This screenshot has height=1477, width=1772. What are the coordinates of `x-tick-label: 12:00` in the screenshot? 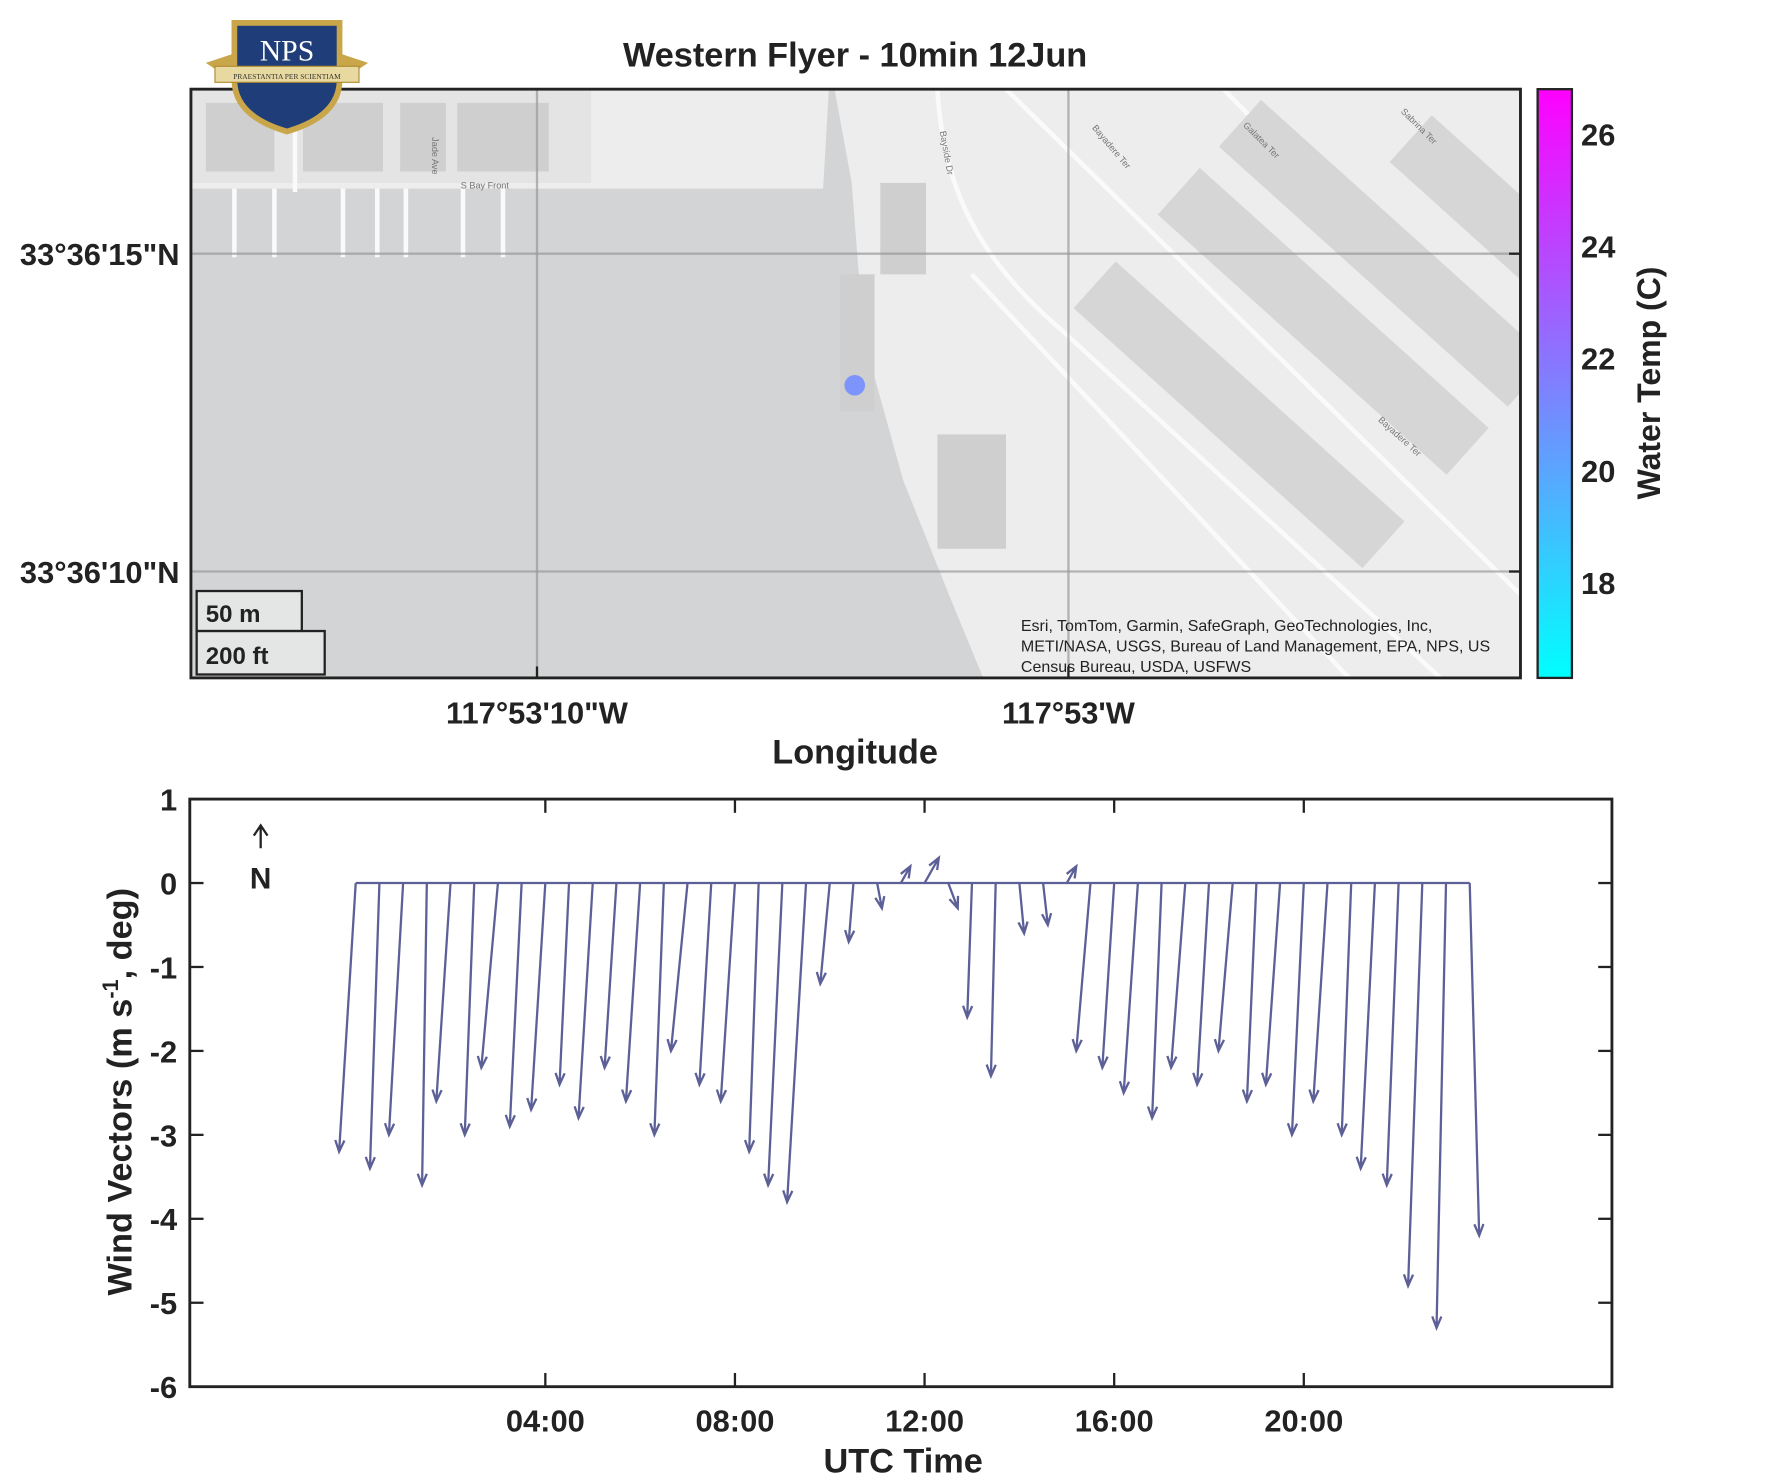 It's located at (924, 1420).